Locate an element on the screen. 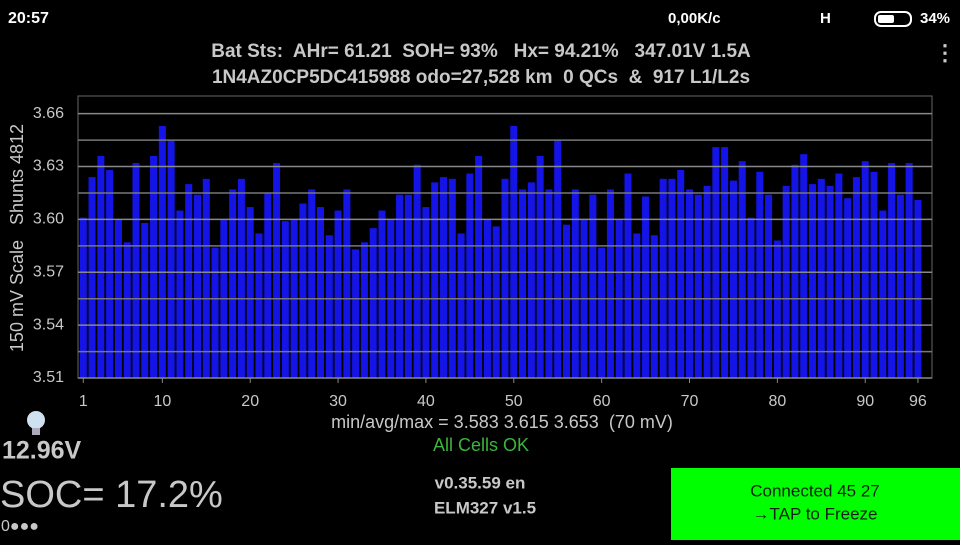 Image resolution: width=960 pixels, height=545 pixels. bulb-icon is located at coordinates (36, 423).